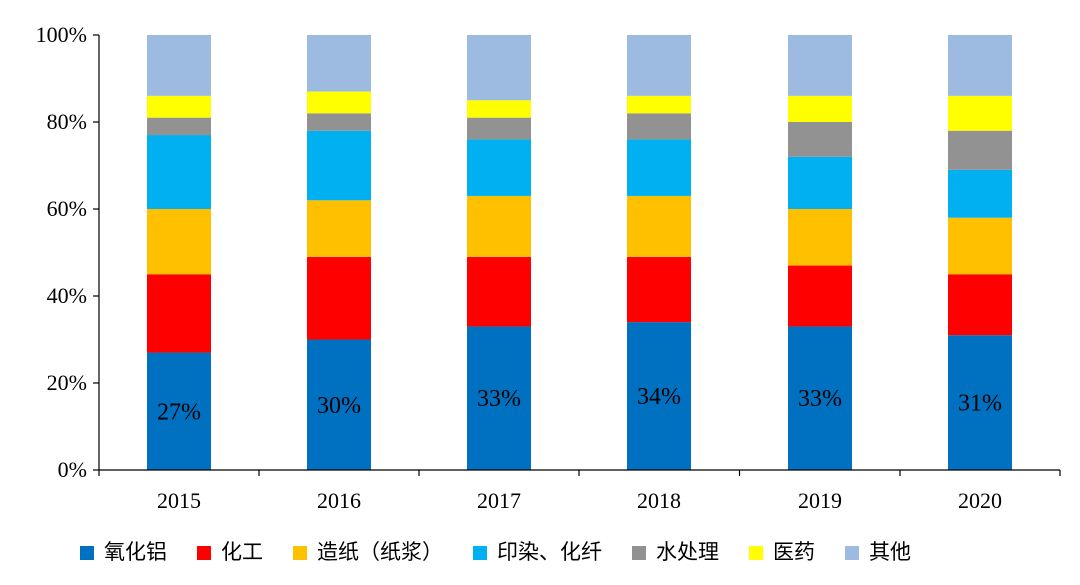 The height and width of the screenshot is (585, 1080). I want to click on data-label-2020: 31%, so click(980, 404).